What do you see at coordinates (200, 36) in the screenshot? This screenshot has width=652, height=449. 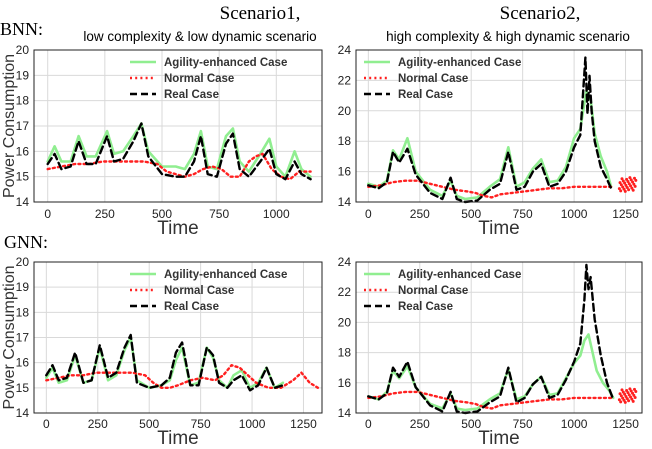 I see `scenario1-subtitle: low complexity & low dynamic scenario` at bounding box center [200, 36].